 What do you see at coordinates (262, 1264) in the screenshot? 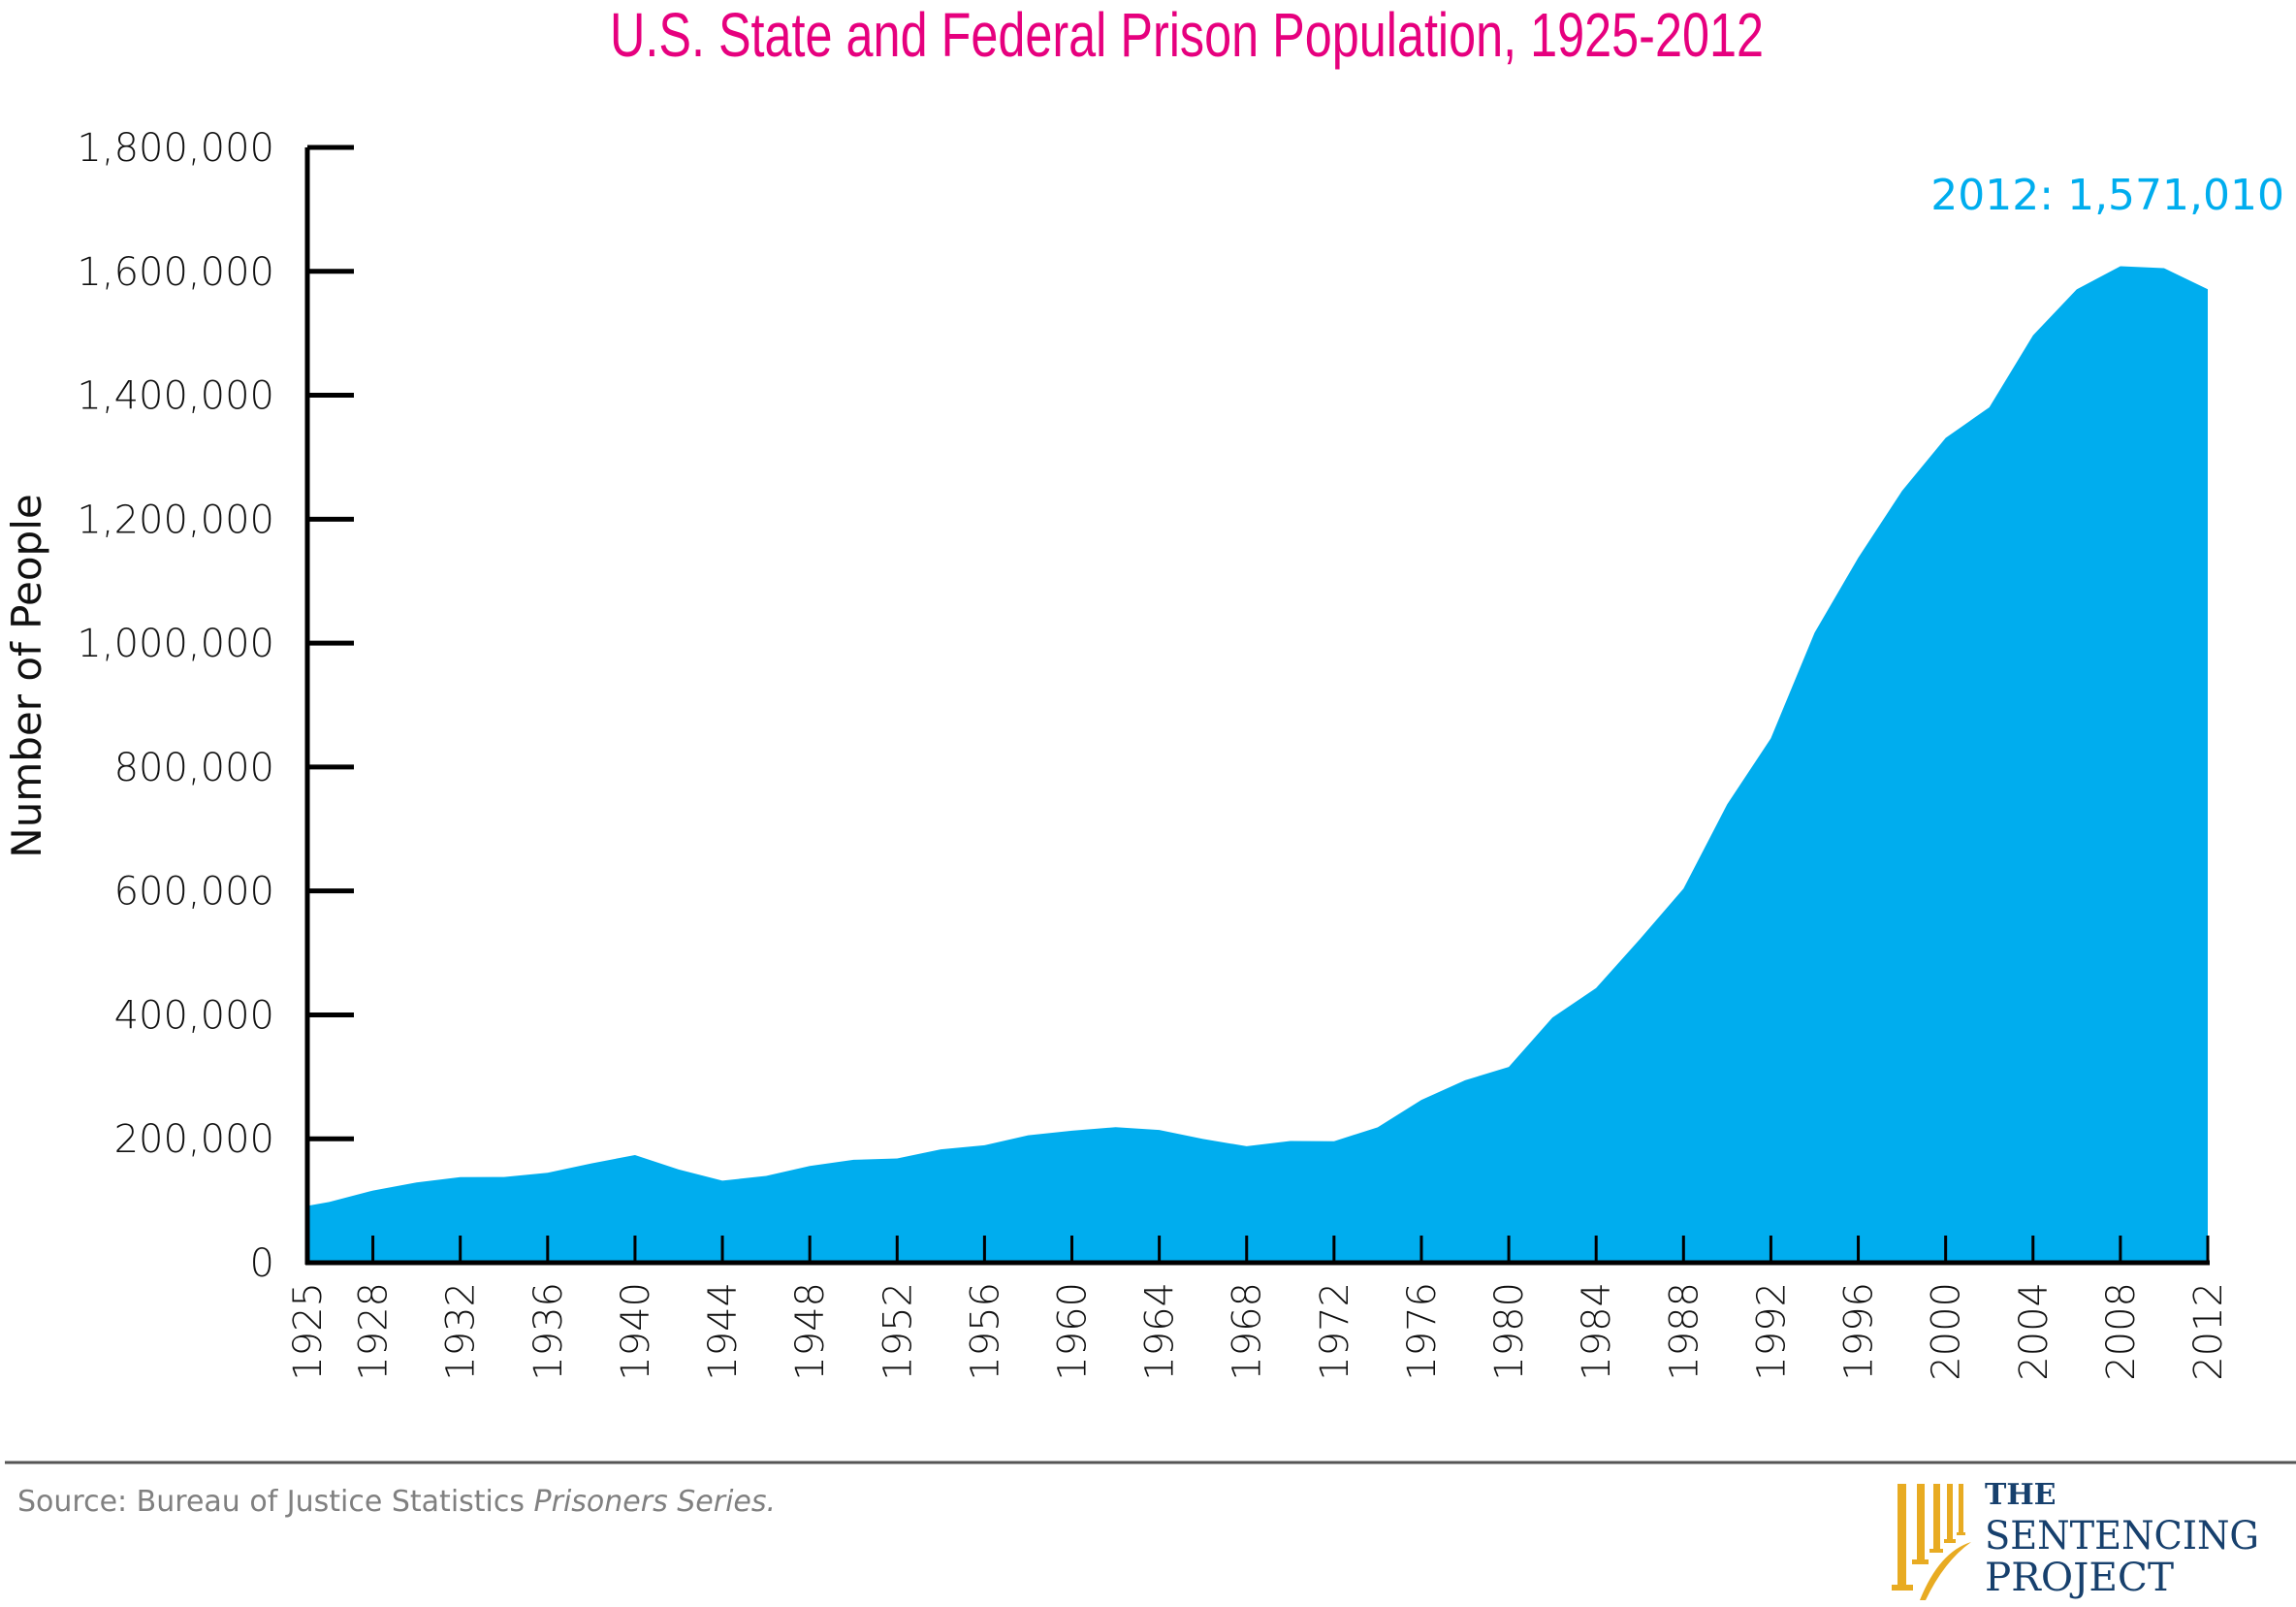
I see `y-tick-label: 0` at bounding box center [262, 1264].